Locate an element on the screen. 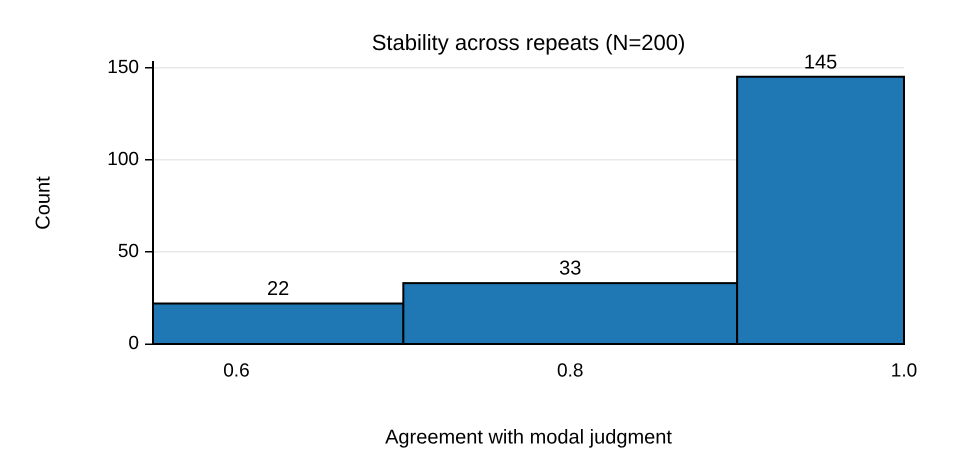 Image resolution: width=955 pixels, height=476 pixels. data-label: 22 is located at coordinates (278, 289).